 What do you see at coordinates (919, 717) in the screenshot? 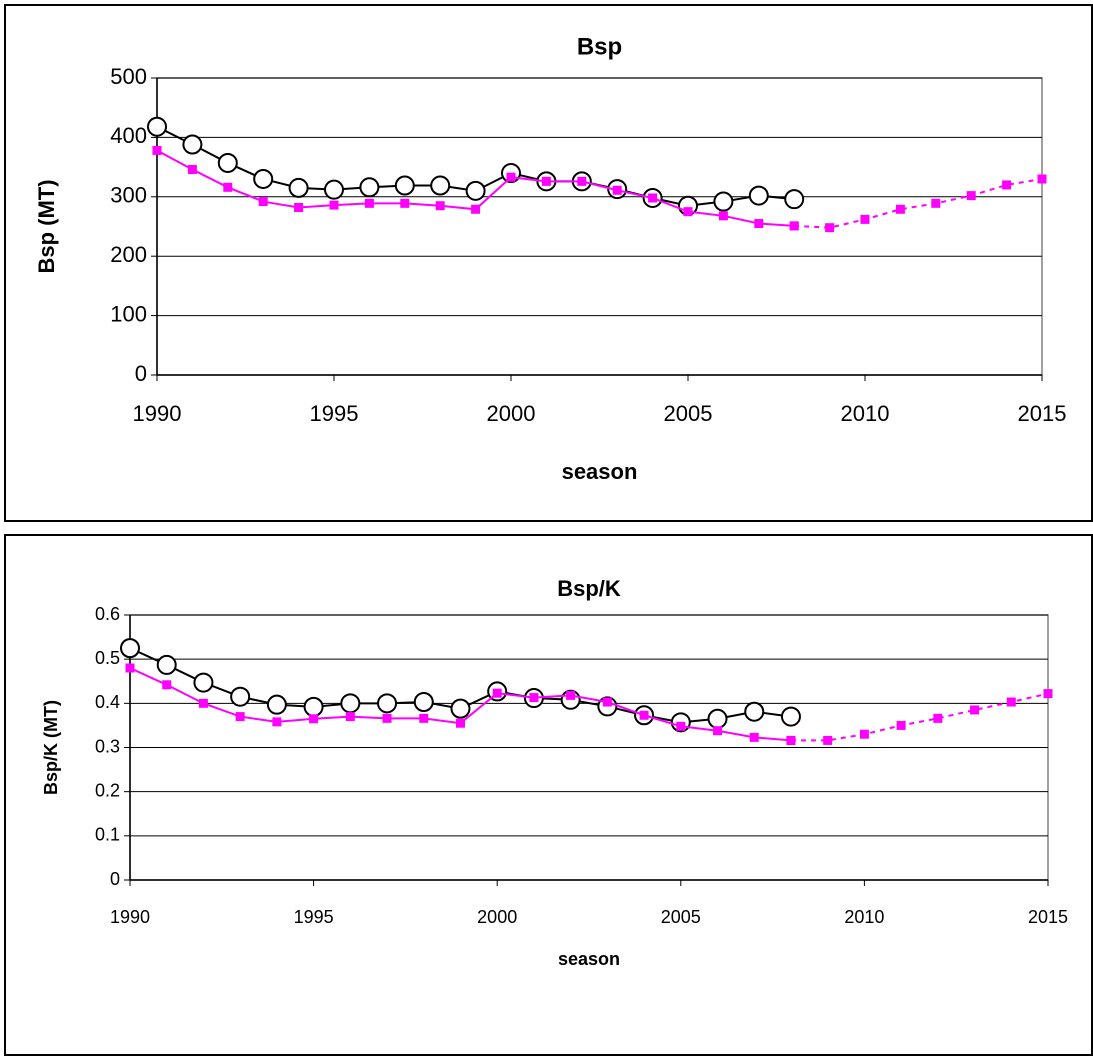
I see `series-line` at bounding box center [919, 717].